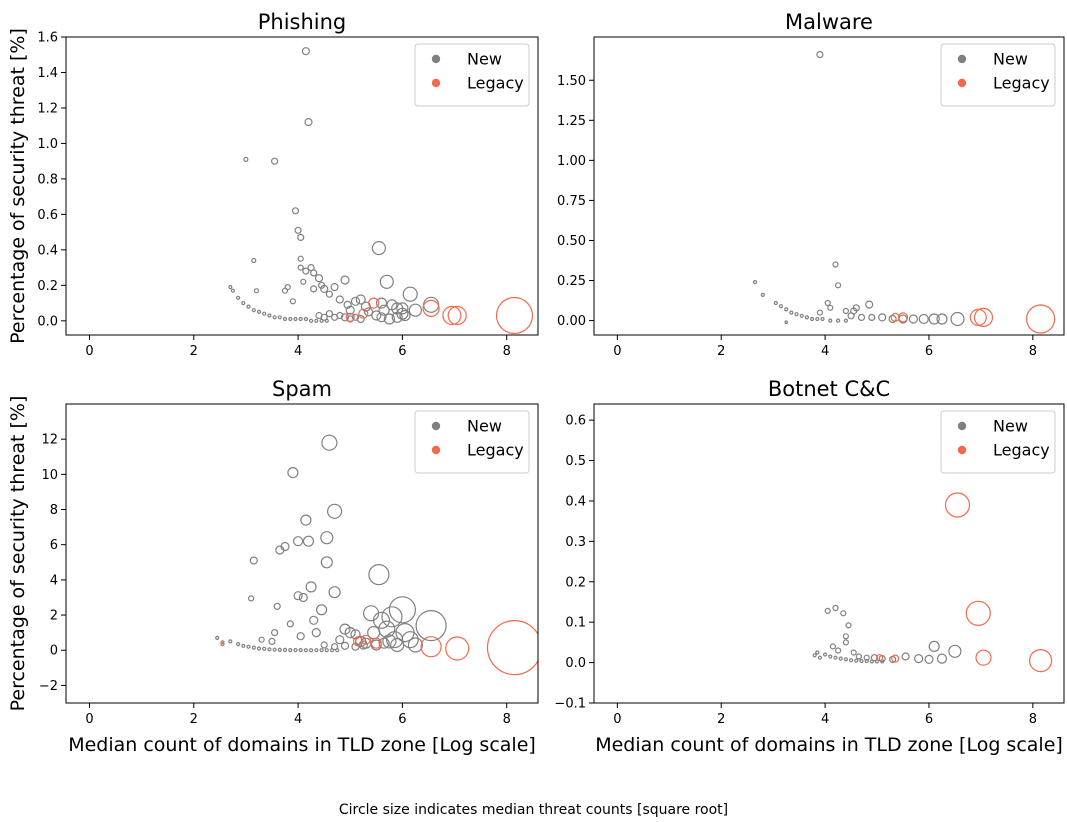 Image resolution: width=1067 pixels, height=822 pixels. Describe the element at coordinates (54, 545) in the screenshot. I see `y-tick-label: 6` at that location.